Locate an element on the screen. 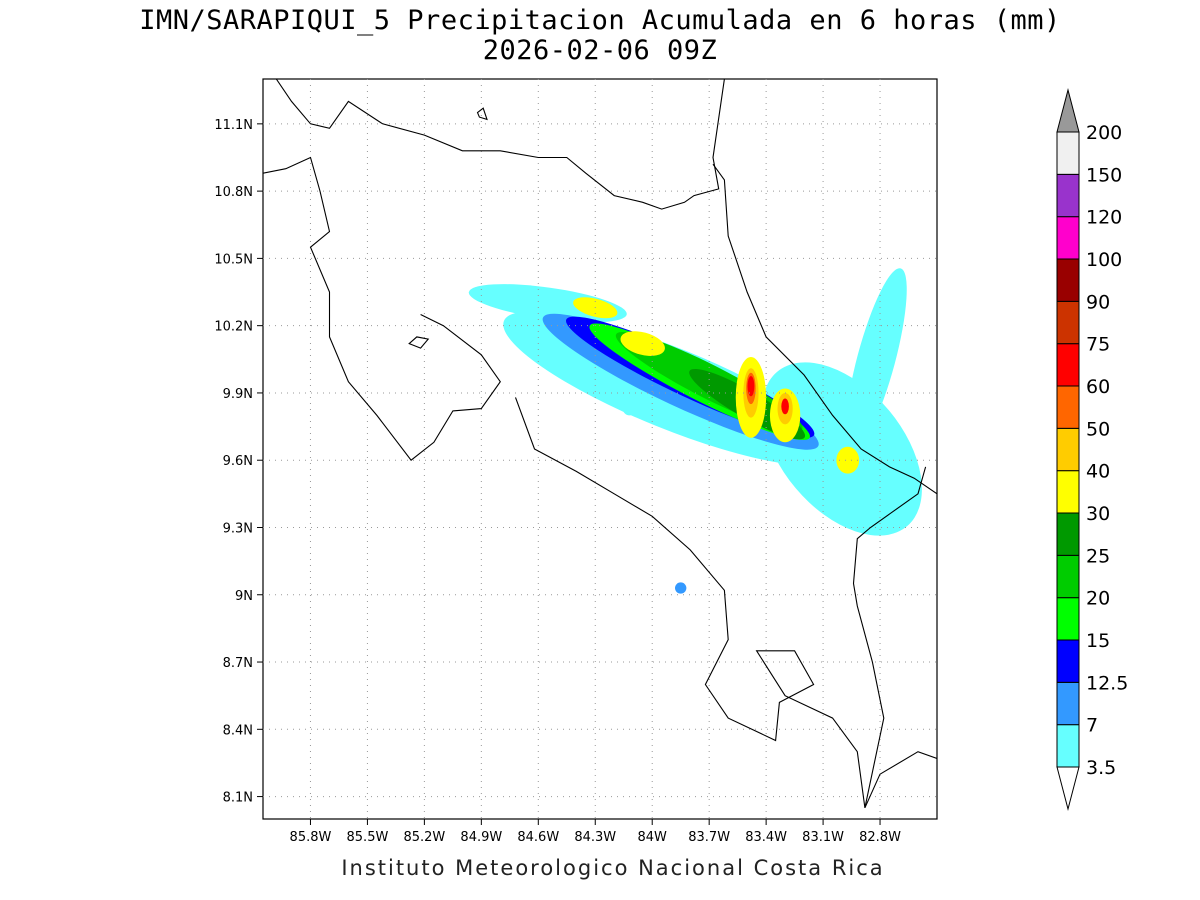 The width and height of the screenshot is (1200, 900). legend-label-1: 7 is located at coordinates (1092, 726).